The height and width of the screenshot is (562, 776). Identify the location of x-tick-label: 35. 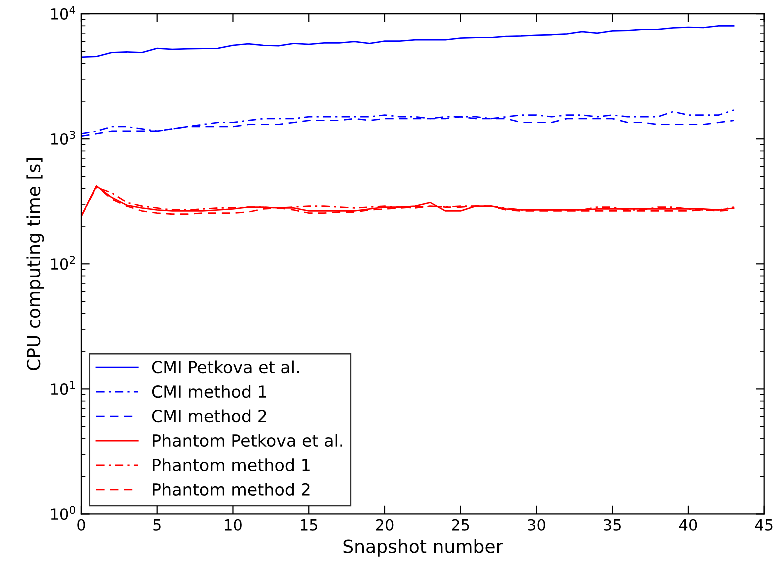
(612, 525).